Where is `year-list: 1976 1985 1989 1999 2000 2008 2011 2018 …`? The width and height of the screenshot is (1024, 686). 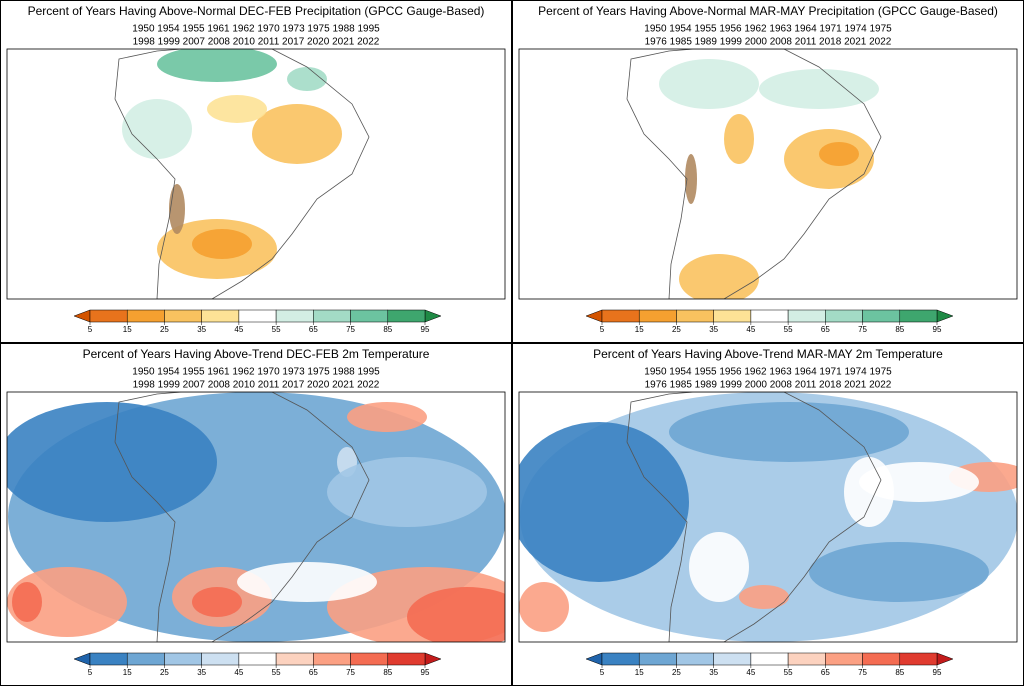
year-list: 1976 1985 1989 1999 2000 2008 2011 2018 … is located at coordinates (768, 385).